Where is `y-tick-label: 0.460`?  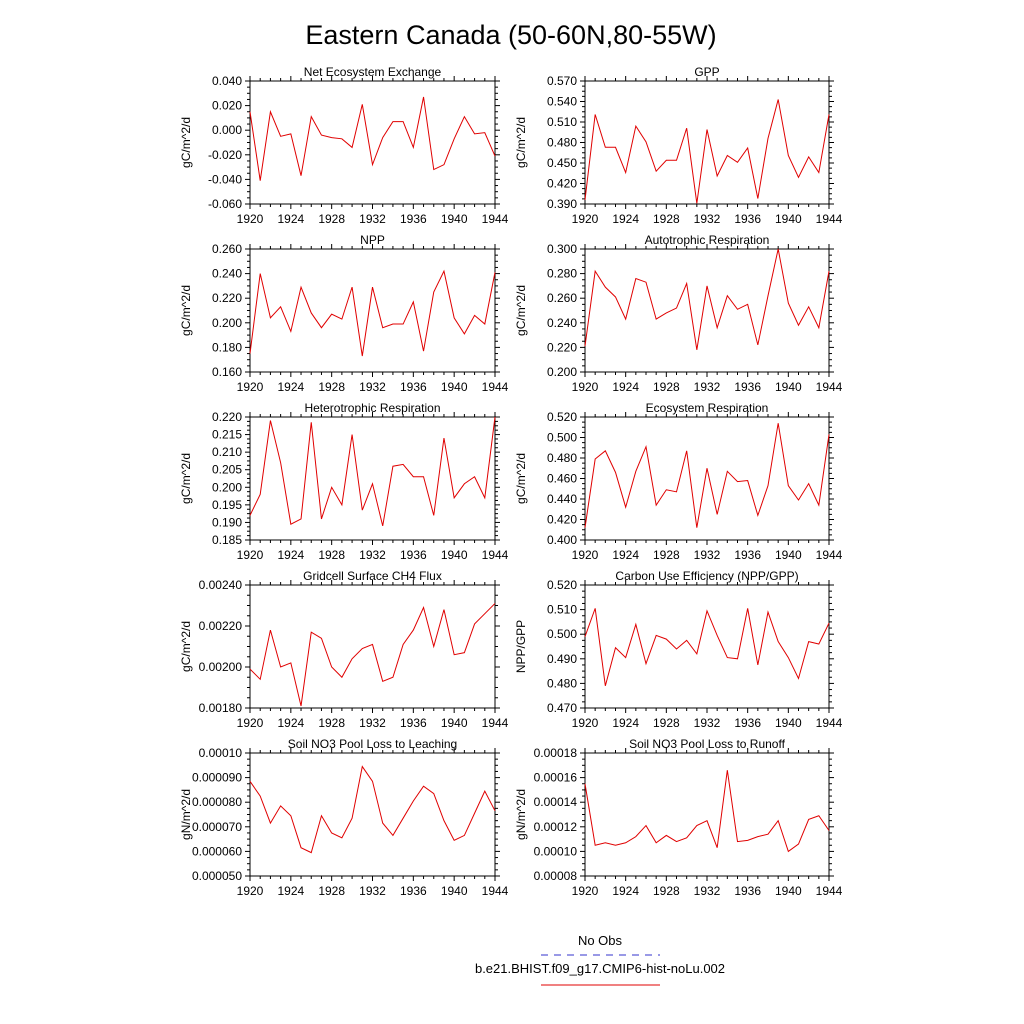 y-tick-label: 0.460 is located at coordinates (562, 479).